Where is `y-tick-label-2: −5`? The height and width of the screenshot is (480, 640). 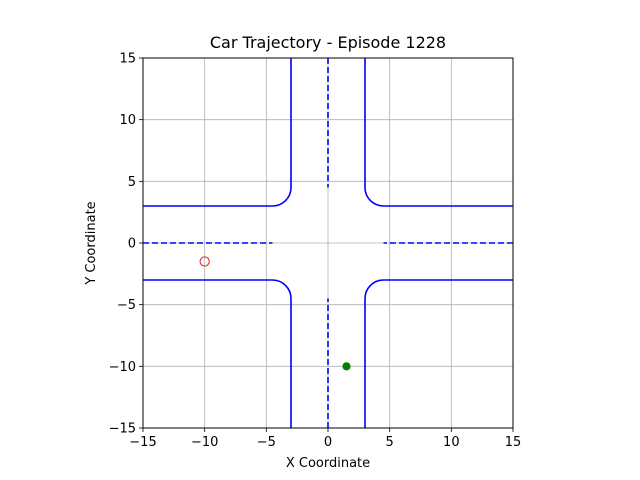
y-tick-label-2: −5 is located at coordinates (126, 305).